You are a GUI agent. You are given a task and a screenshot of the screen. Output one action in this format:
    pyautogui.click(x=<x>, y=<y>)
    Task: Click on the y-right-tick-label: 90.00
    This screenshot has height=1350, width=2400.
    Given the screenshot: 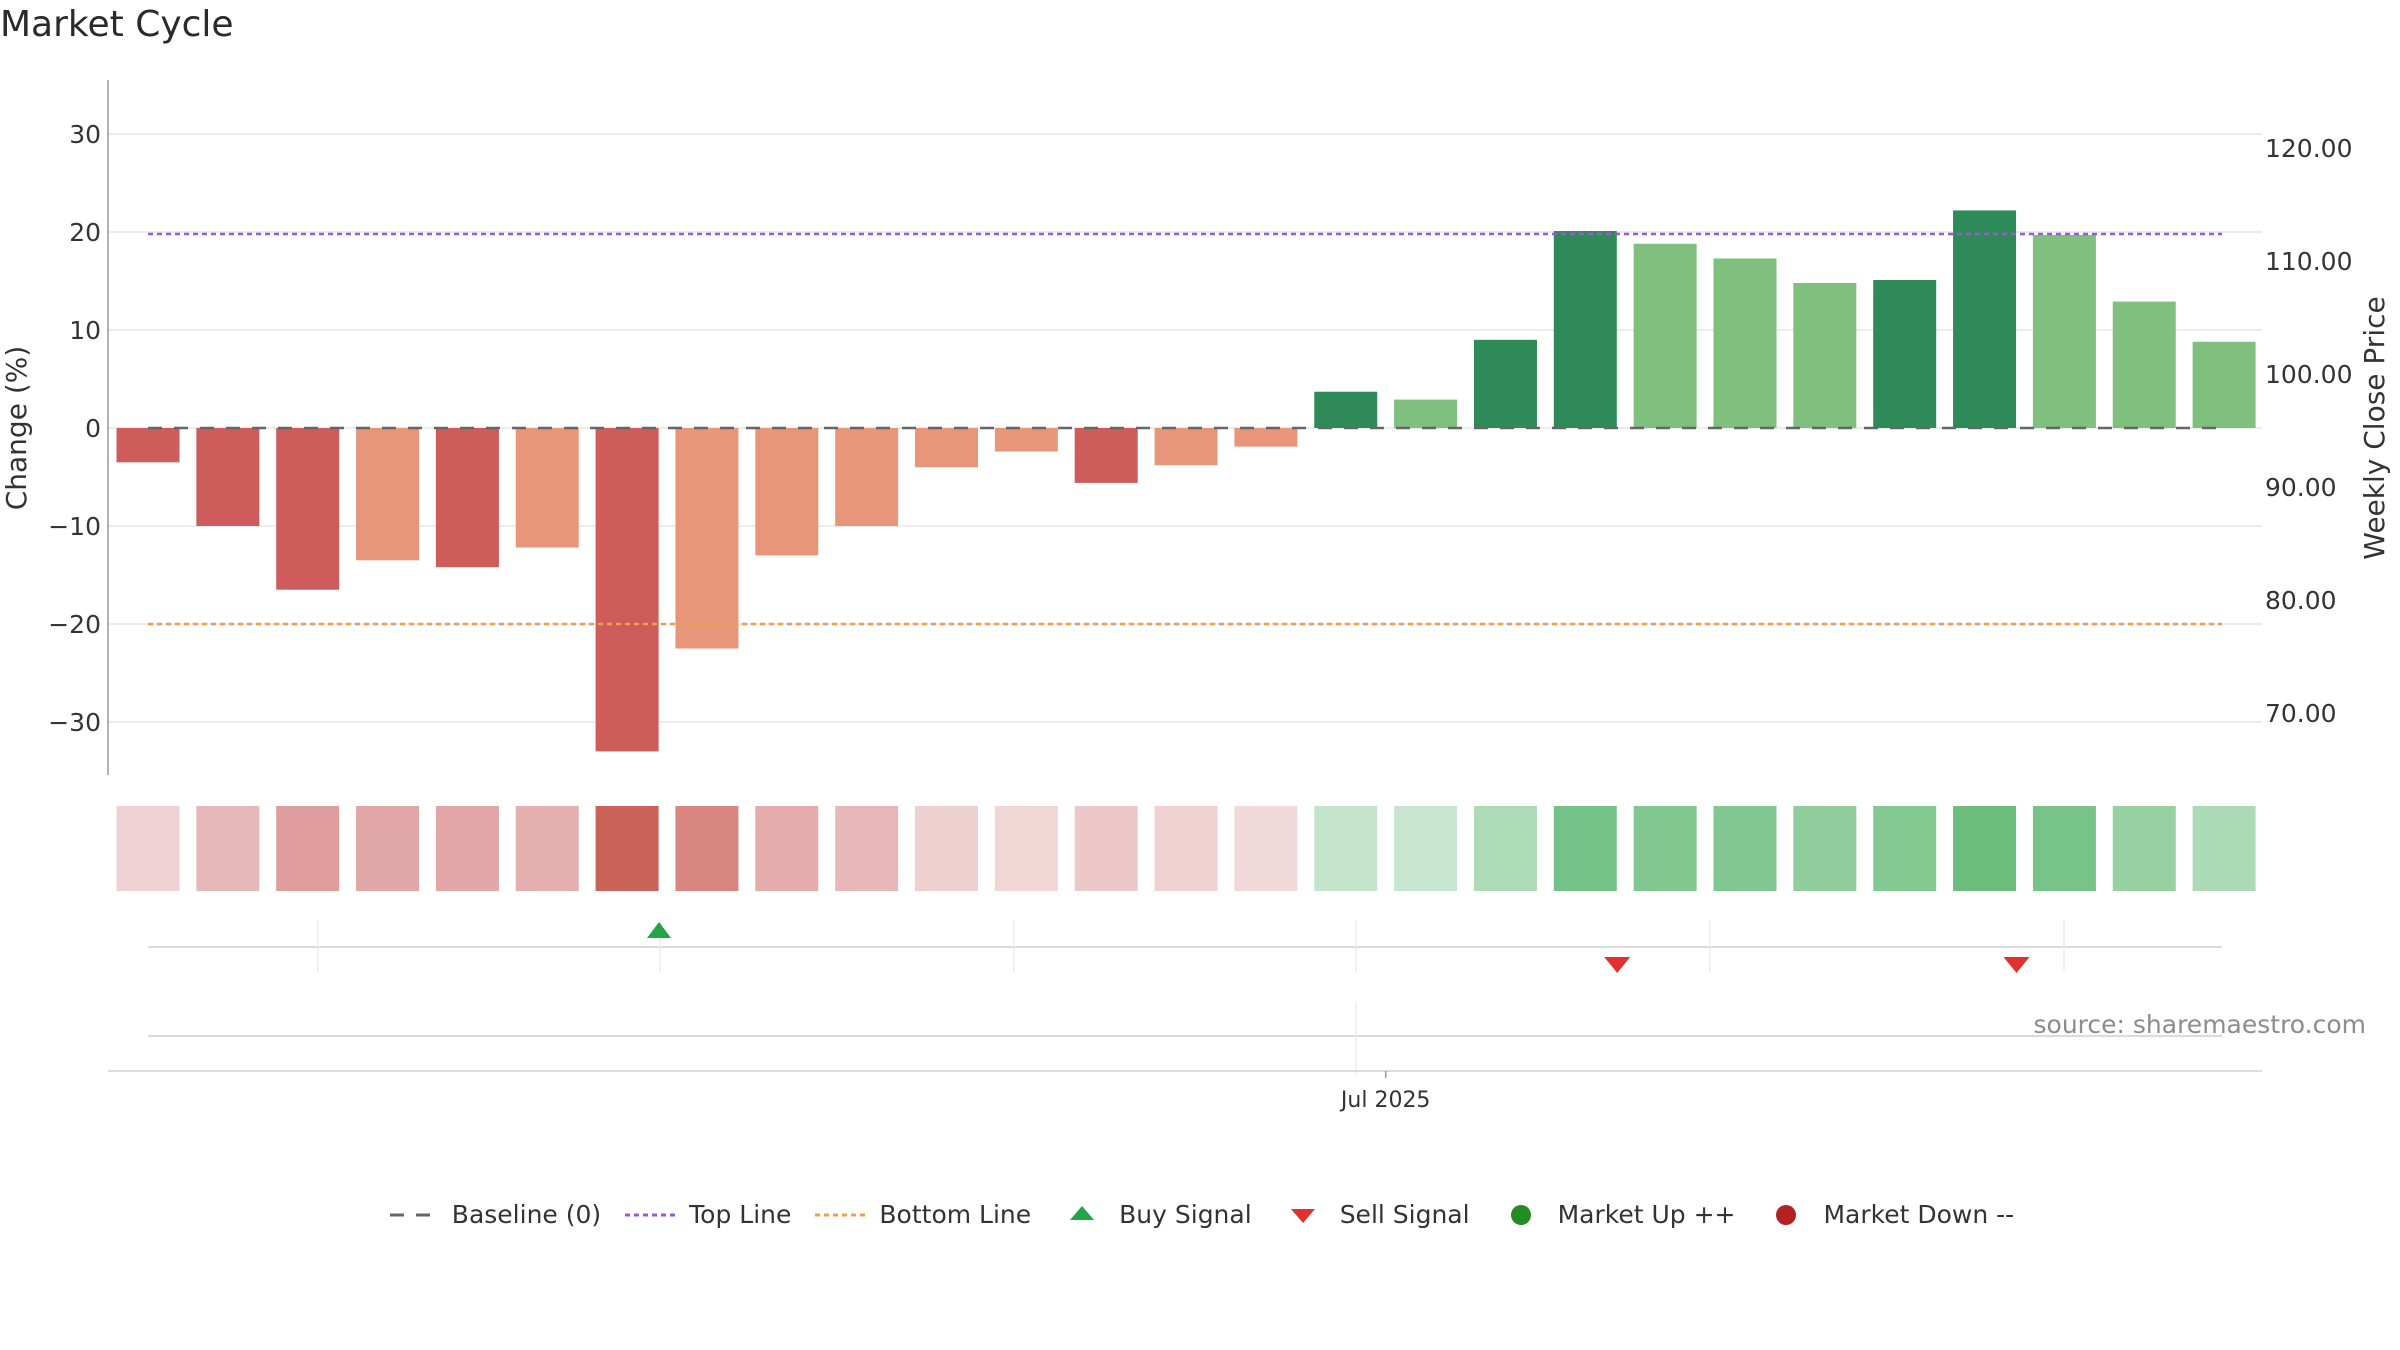 What is the action you would take?
    pyautogui.click(x=2301, y=487)
    